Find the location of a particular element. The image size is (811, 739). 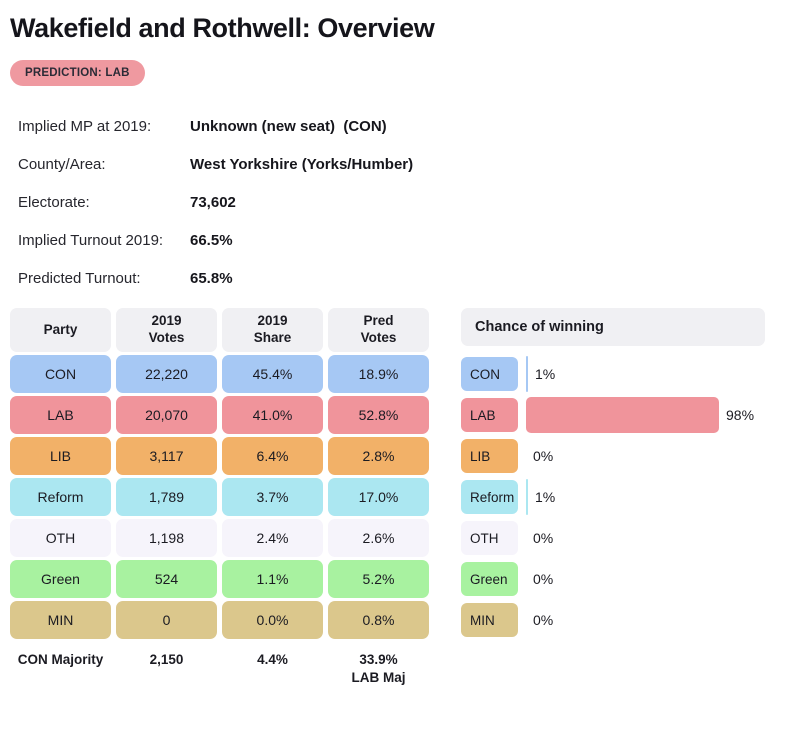

majority-share: 4.4% is located at coordinates (272, 664).